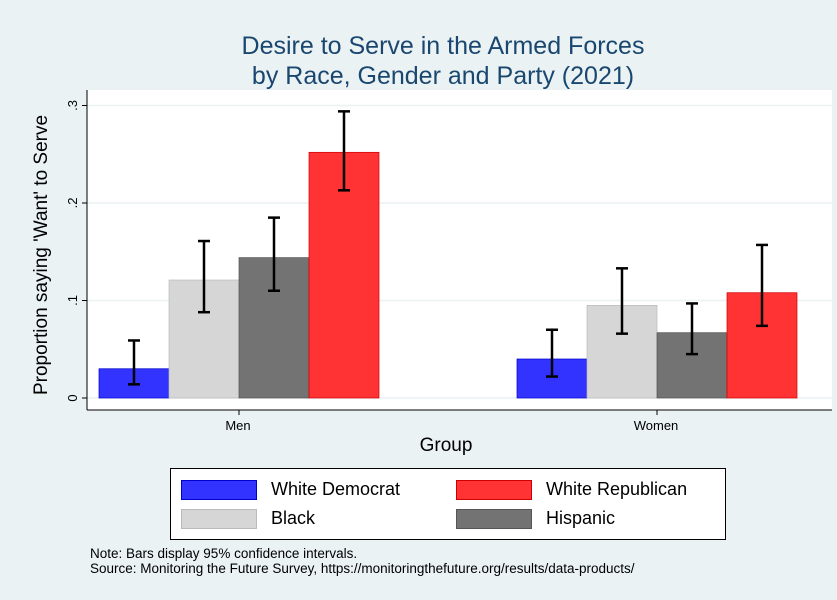 This screenshot has width=837, height=600. What do you see at coordinates (72, 397) in the screenshot?
I see `y-tick-label: 0` at bounding box center [72, 397].